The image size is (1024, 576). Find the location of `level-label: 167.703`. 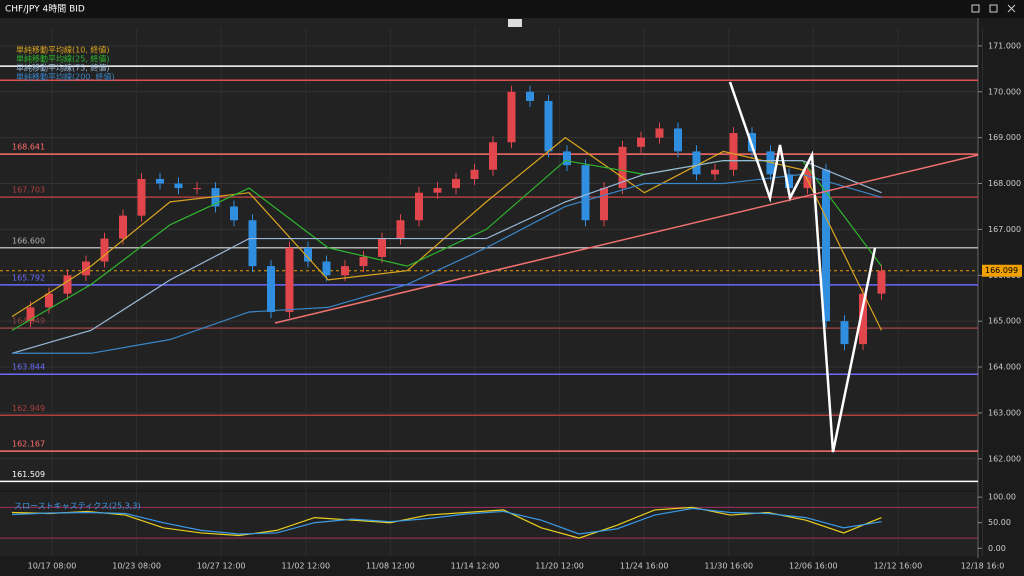

level-label: 167.703 is located at coordinates (28, 190).